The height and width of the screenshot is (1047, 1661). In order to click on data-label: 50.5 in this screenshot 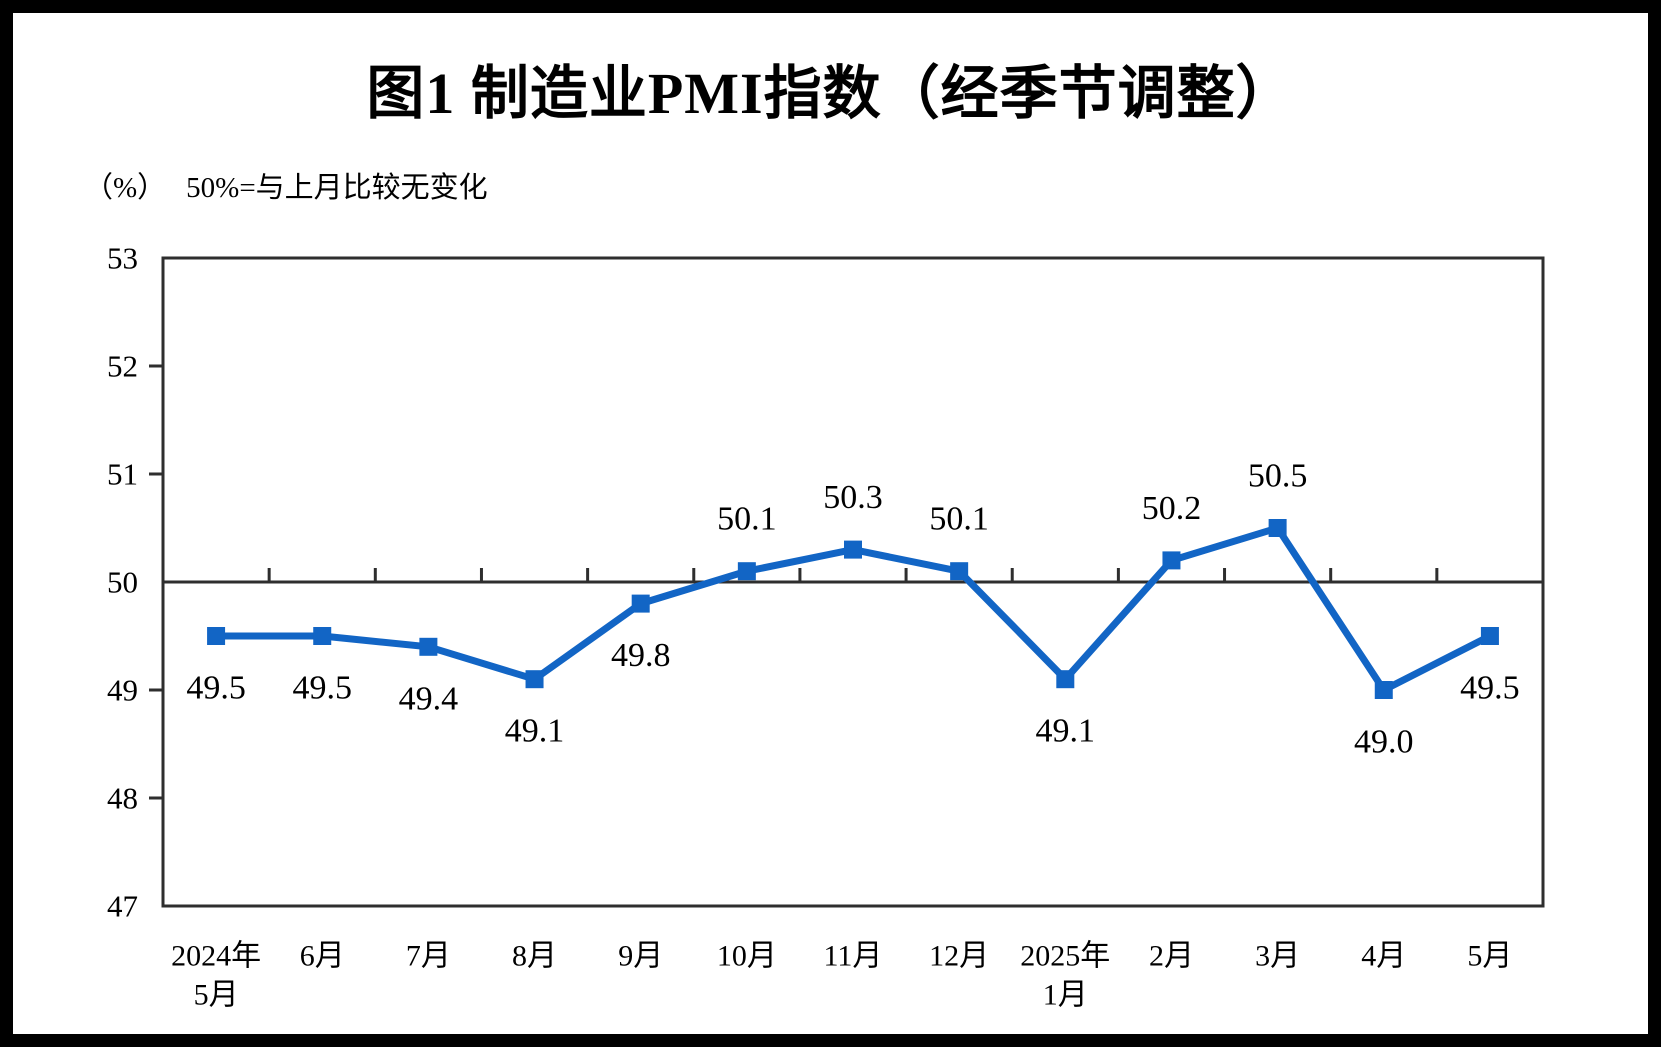, I will do `click(1278, 476)`.